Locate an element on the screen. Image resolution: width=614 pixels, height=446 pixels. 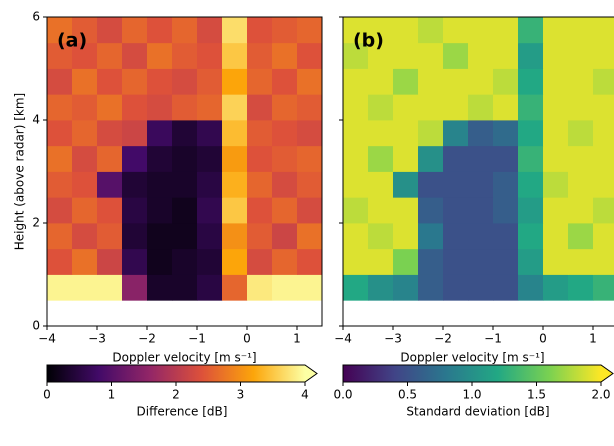
x-tick-label: −1 is located at coordinates (197, 339).